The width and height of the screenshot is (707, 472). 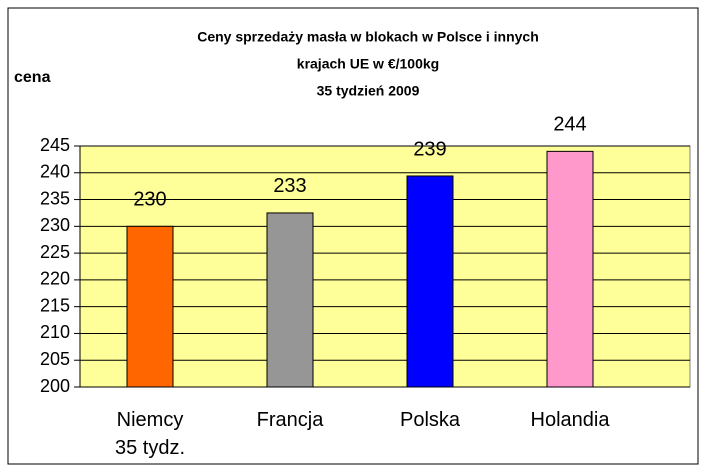 What do you see at coordinates (570, 420) in the screenshot?
I see `x-tick-label: Holandia` at bounding box center [570, 420].